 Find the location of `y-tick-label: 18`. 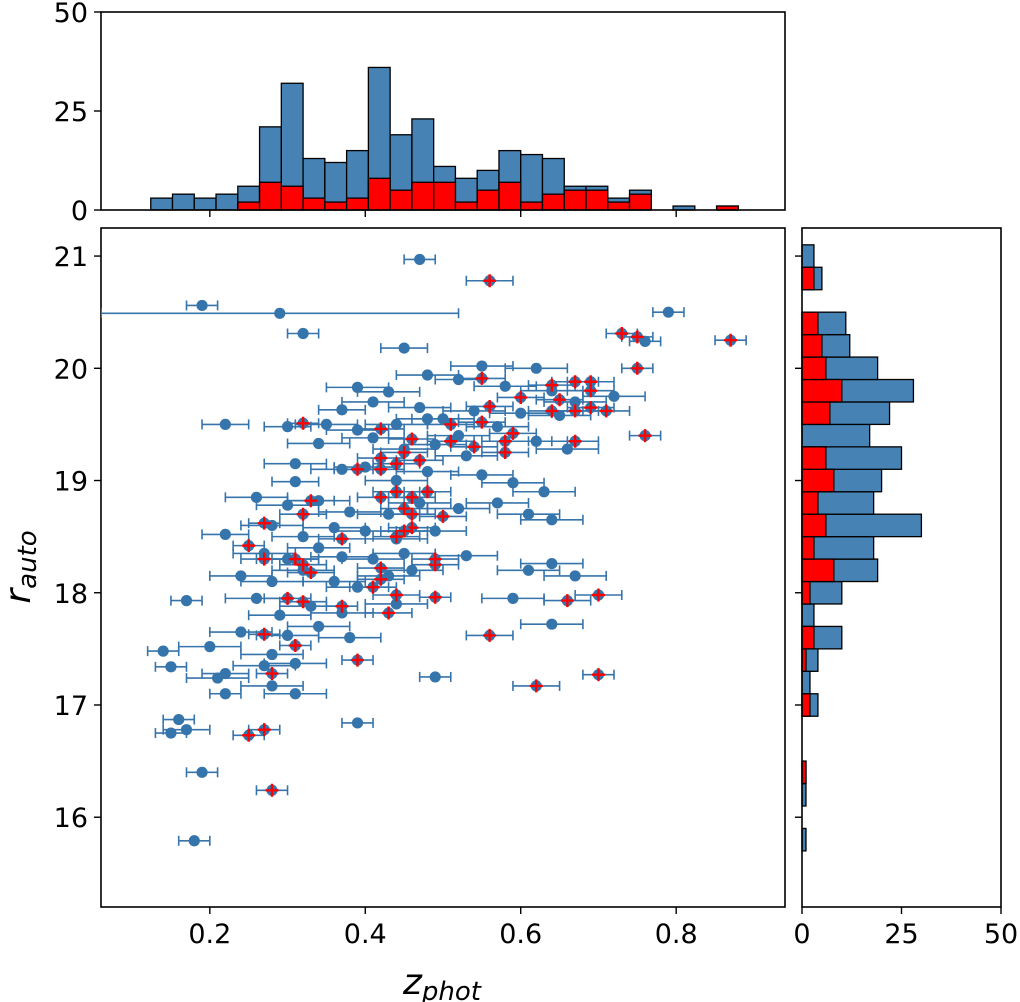

y-tick-label: 18 is located at coordinates (71, 594).